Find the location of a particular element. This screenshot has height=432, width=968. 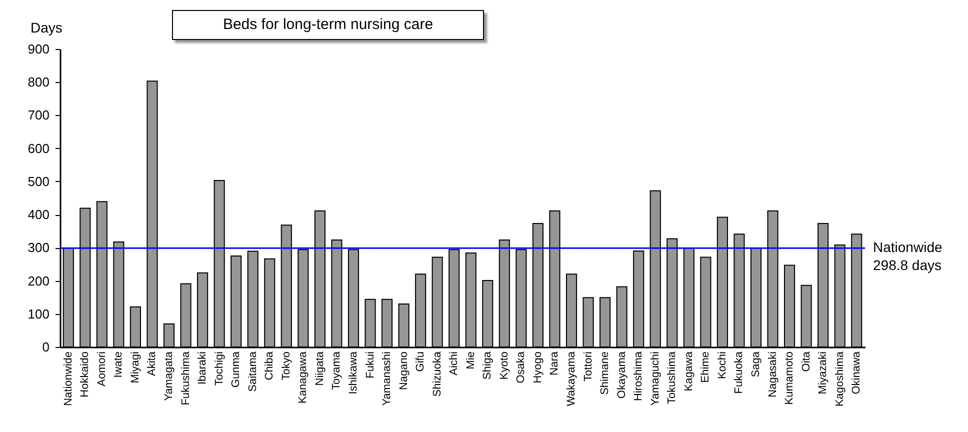

x-tick-label: Osaka is located at coordinates (521, 367).